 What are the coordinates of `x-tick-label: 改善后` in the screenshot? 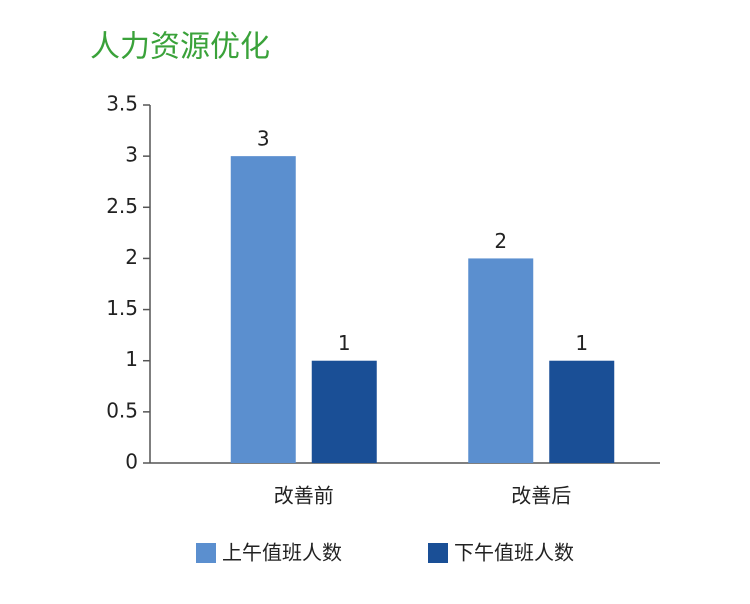 It's located at (541, 496).